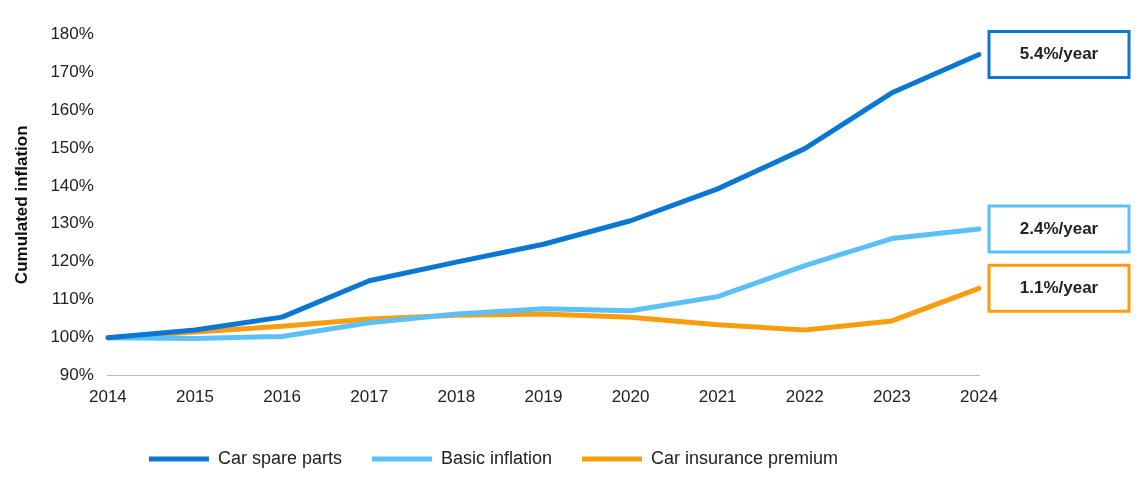 Image resolution: width=1147 pixels, height=488 pixels. What do you see at coordinates (76, 375) in the screenshot?
I see `y-tick-label: 90%` at bounding box center [76, 375].